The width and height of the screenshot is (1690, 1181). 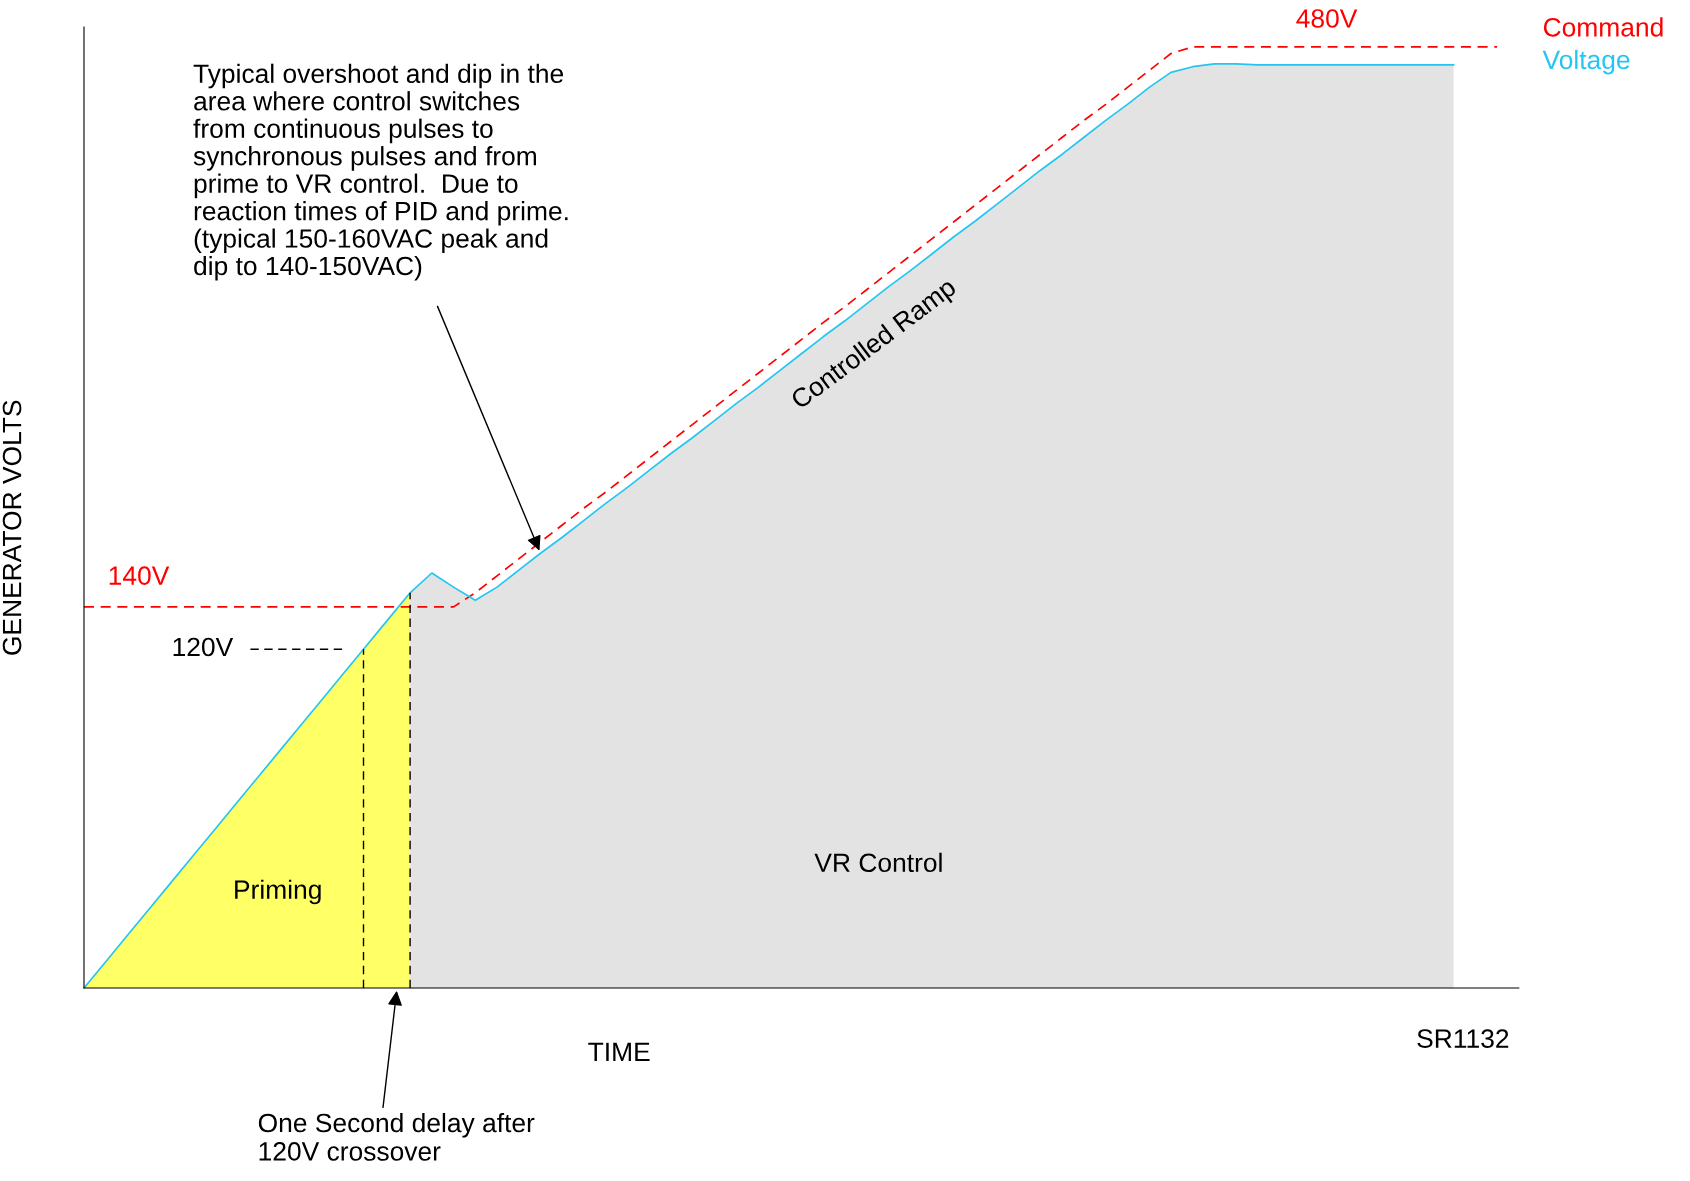 I want to click on annotation: Typical overshoot and dip in the area where control switches from continuous pulses to synchronous pulses and from prime to VR control. Due to reaction times of PID and prime. (typical 150-160VAC peak and dip to 140-150VAC), so click(x=380, y=172).